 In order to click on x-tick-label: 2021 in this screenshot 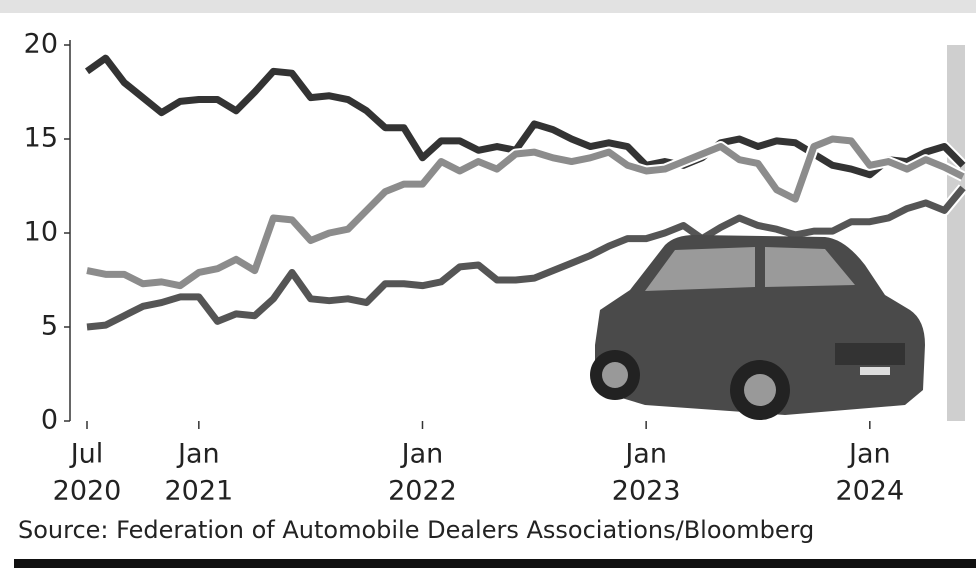, I will do `click(198, 491)`.